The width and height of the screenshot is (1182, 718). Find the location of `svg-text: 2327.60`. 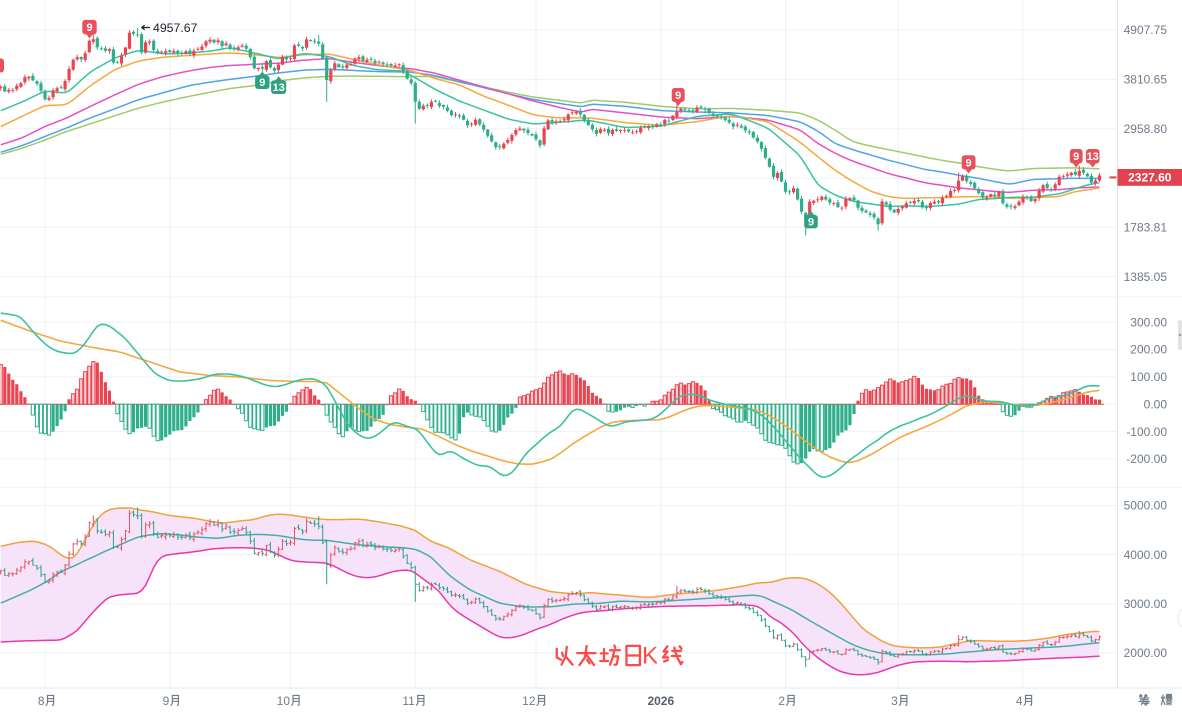

svg-text: 2327.60 is located at coordinates (1150, 178).